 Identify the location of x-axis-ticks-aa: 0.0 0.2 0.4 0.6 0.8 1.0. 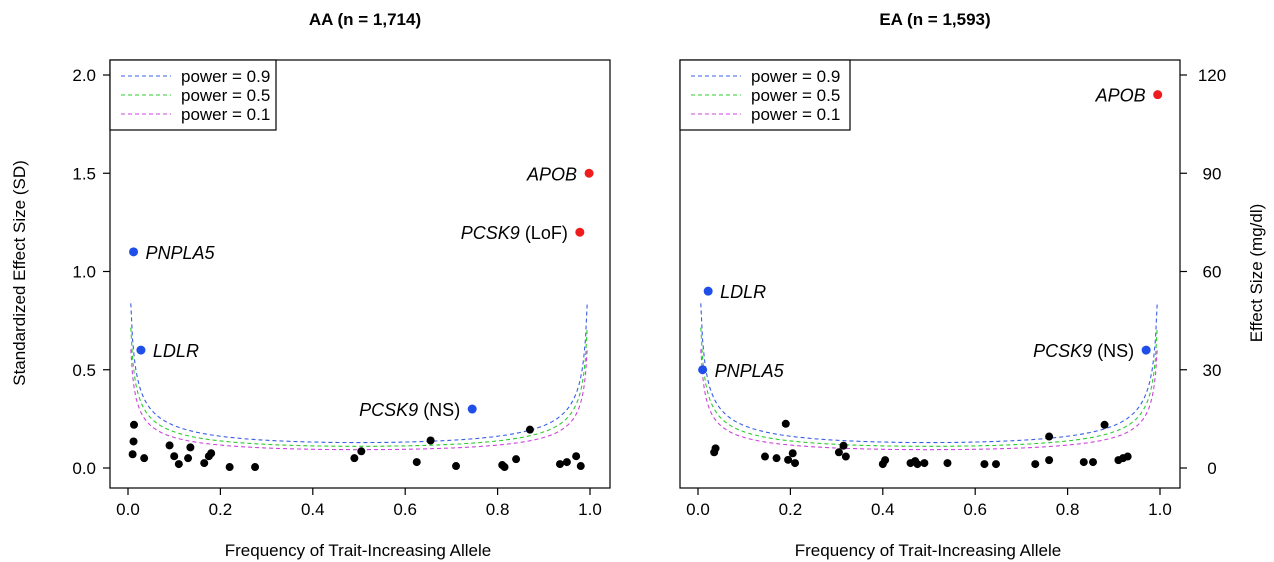
(359, 503).